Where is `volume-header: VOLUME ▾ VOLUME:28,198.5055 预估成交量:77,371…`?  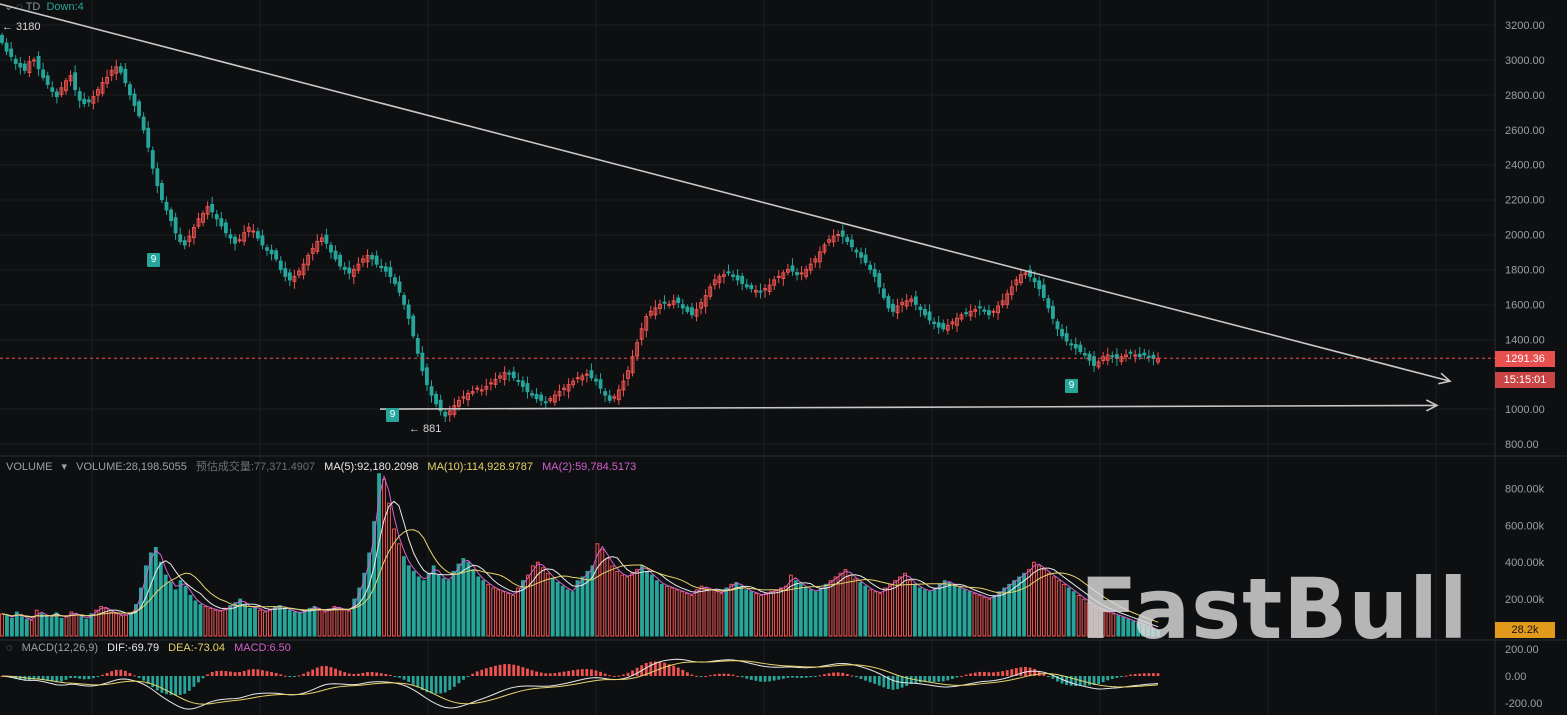
volume-header: VOLUME ▾ VOLUME:28,198.5055 预估成交量:77,371… is located at coordinates (324, 466).